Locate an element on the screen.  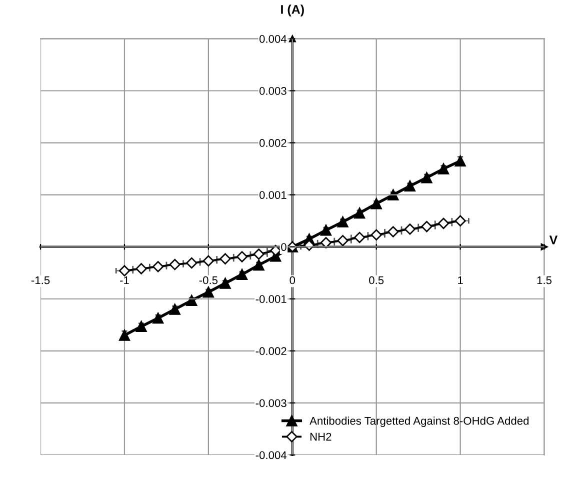
x-tick-label: -1 is located at coordinates (124, 280).